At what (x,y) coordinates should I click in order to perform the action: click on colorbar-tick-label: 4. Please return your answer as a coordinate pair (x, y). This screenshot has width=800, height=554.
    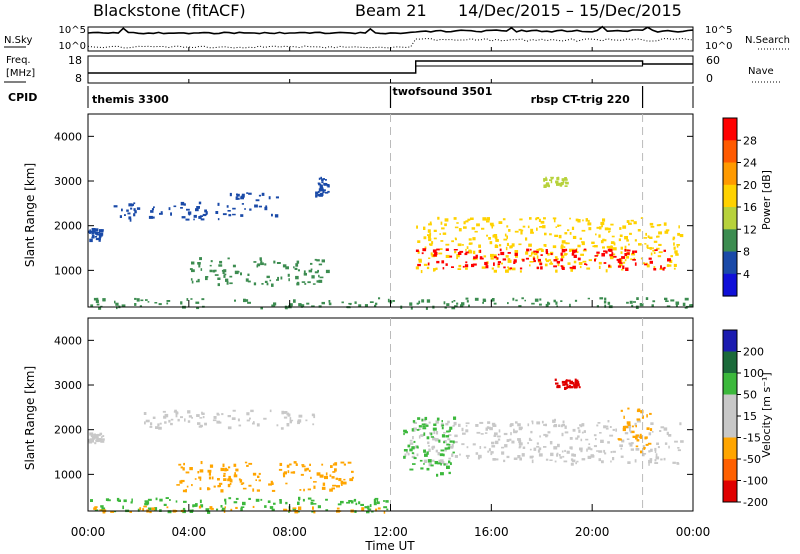
    Looking at the image, I should click on (746, 274).